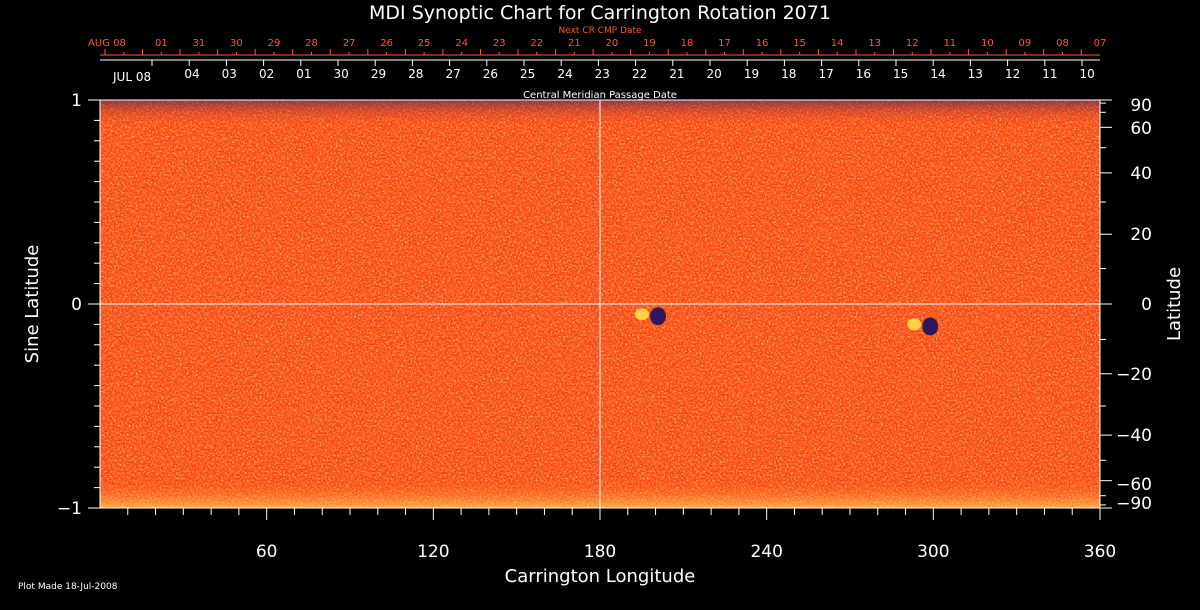 Image resolution: width=1200 pixels, height=610 pixels. What do you see at coordinates (975, 74) in the screenshot?
I see `cmp-date-label: 13` at bounding box center [975, 74].